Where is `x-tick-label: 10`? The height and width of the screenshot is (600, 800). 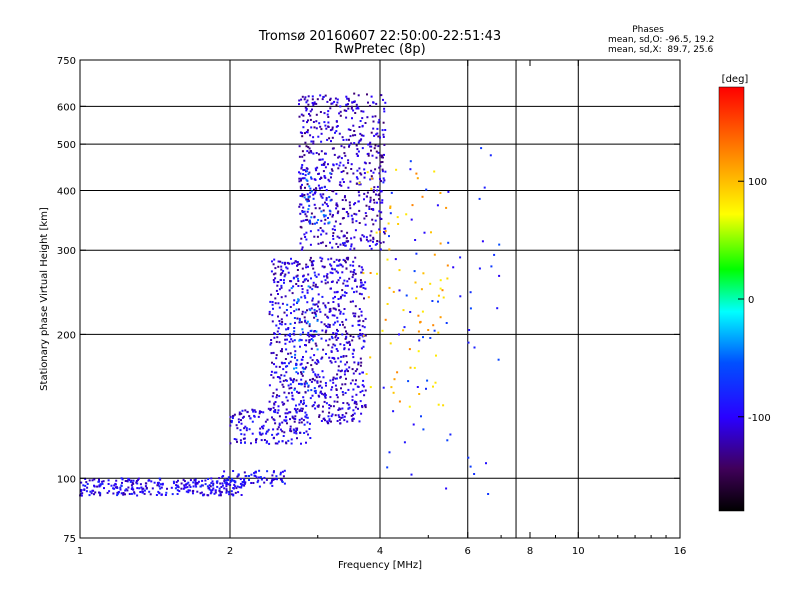
x-tick-label: 10 is located at coordinates (578, 551).